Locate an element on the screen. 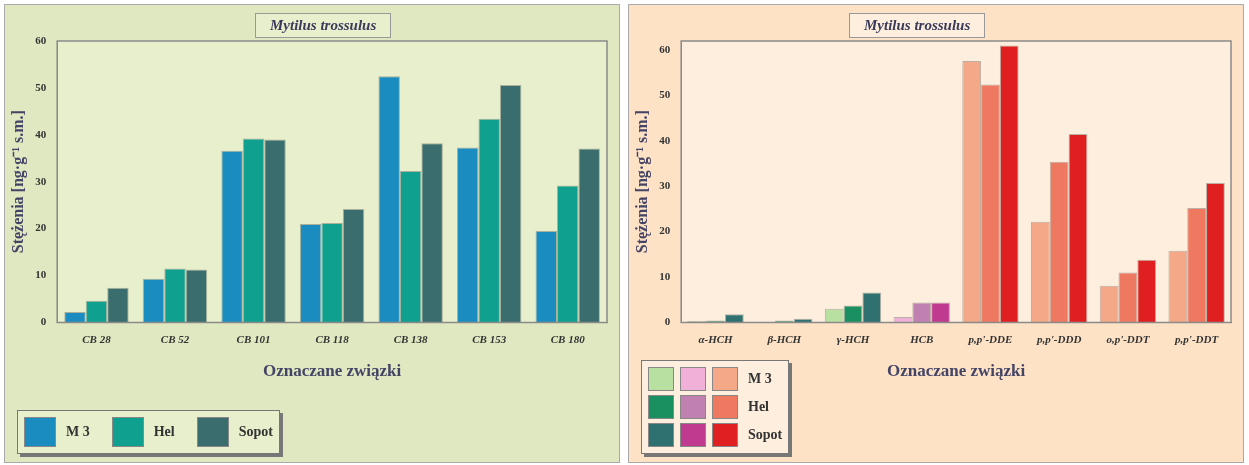 The height and width of the screenshot is (465, 1249). x-tick-label: γ-HCH is located at coordinates (853, 338).